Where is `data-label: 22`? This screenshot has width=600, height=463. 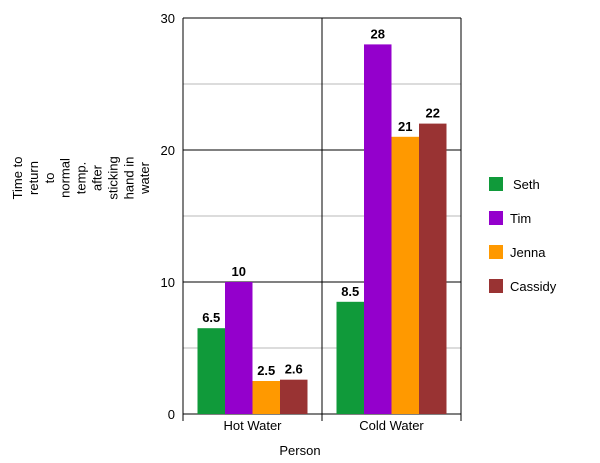
data-label: 22 is located at coordinates (433, 113).